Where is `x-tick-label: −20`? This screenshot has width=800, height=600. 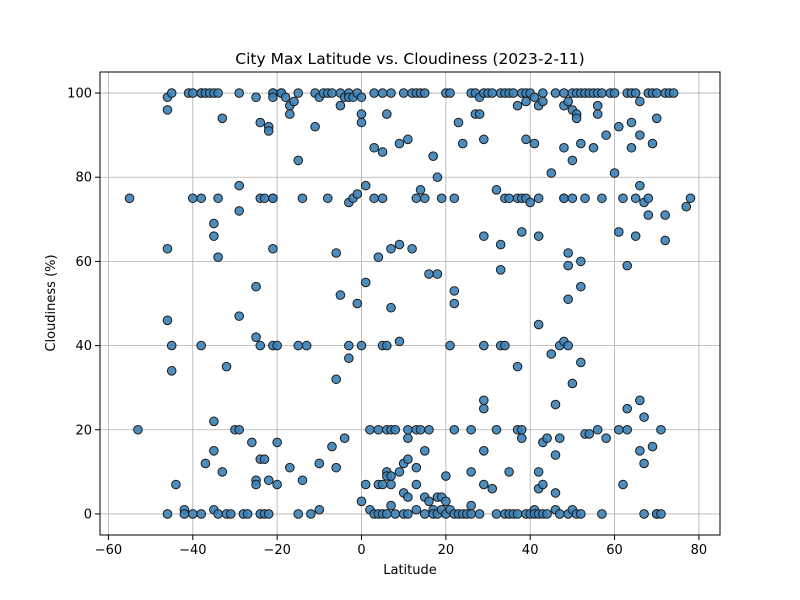 x-tick-label: −20 is located at coordinates (276, 550).